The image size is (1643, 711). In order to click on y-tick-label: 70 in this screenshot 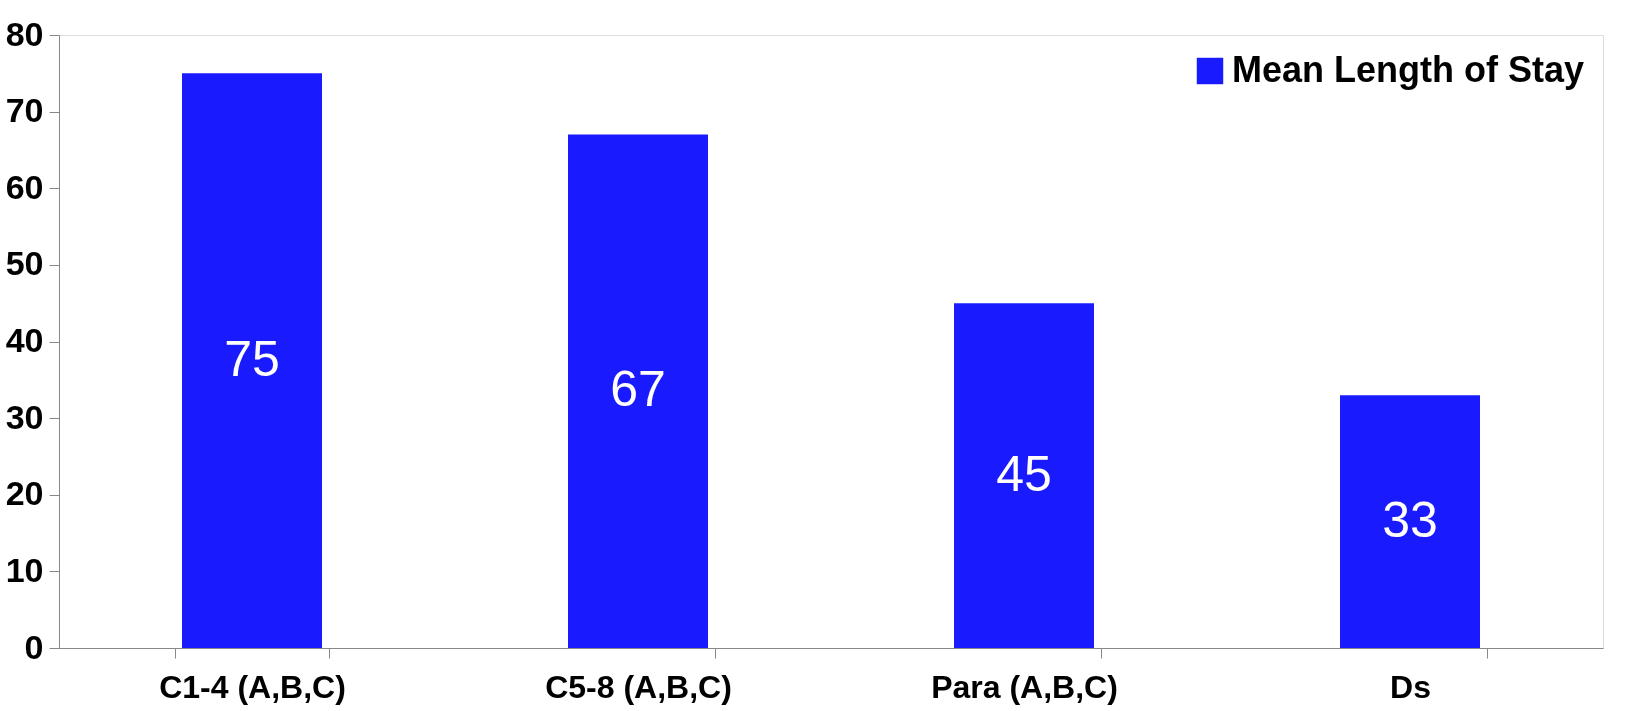, I will do `click(24, 110)`.